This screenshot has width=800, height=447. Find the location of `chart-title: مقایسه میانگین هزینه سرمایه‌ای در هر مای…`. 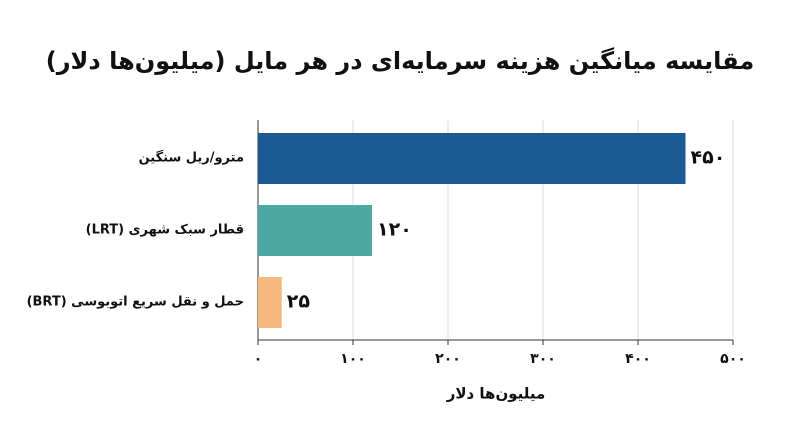

chart-title: مقایسه میانگین هزینه سرمایه‌ای در هر مای… is located at coordinates (400, 61).